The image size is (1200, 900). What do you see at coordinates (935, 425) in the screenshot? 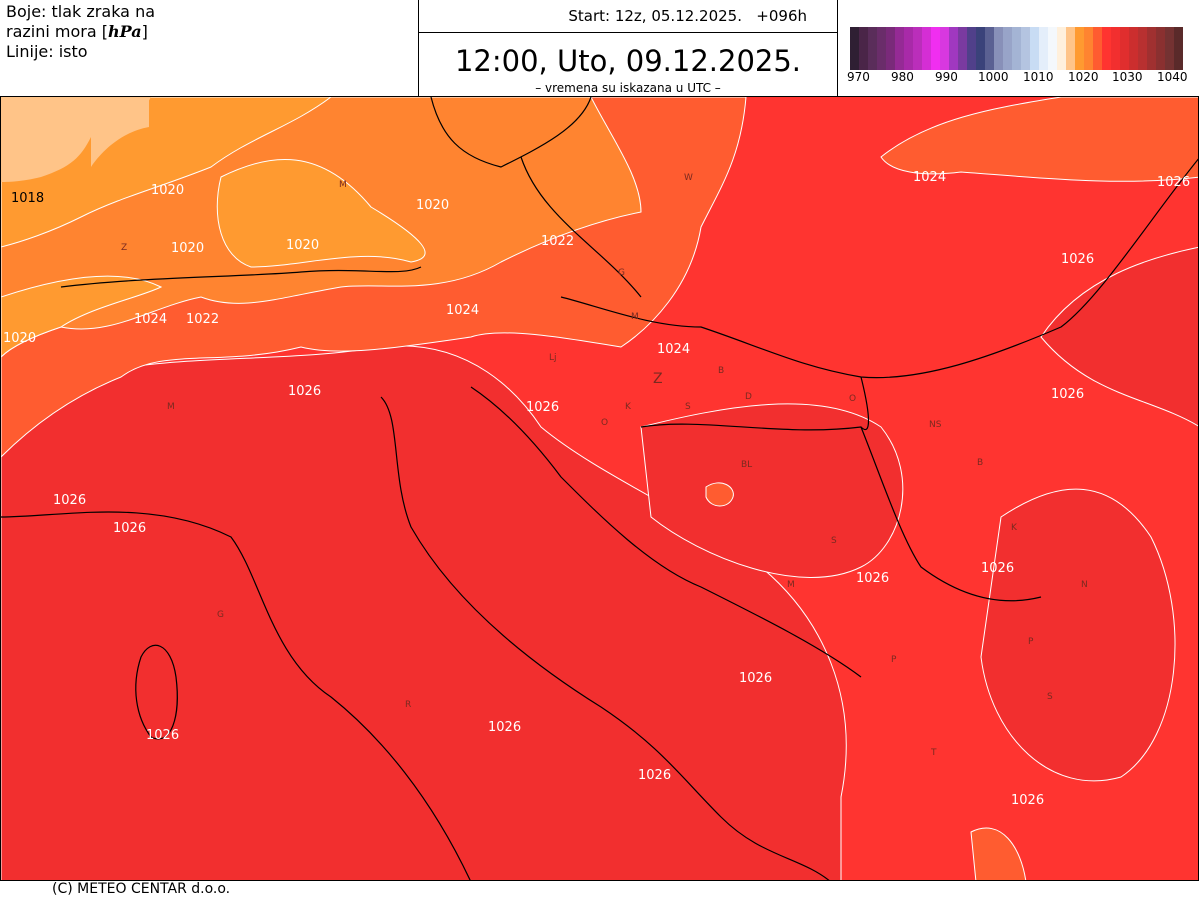
I see `place-label: NS` at bounding box center [935, 425].